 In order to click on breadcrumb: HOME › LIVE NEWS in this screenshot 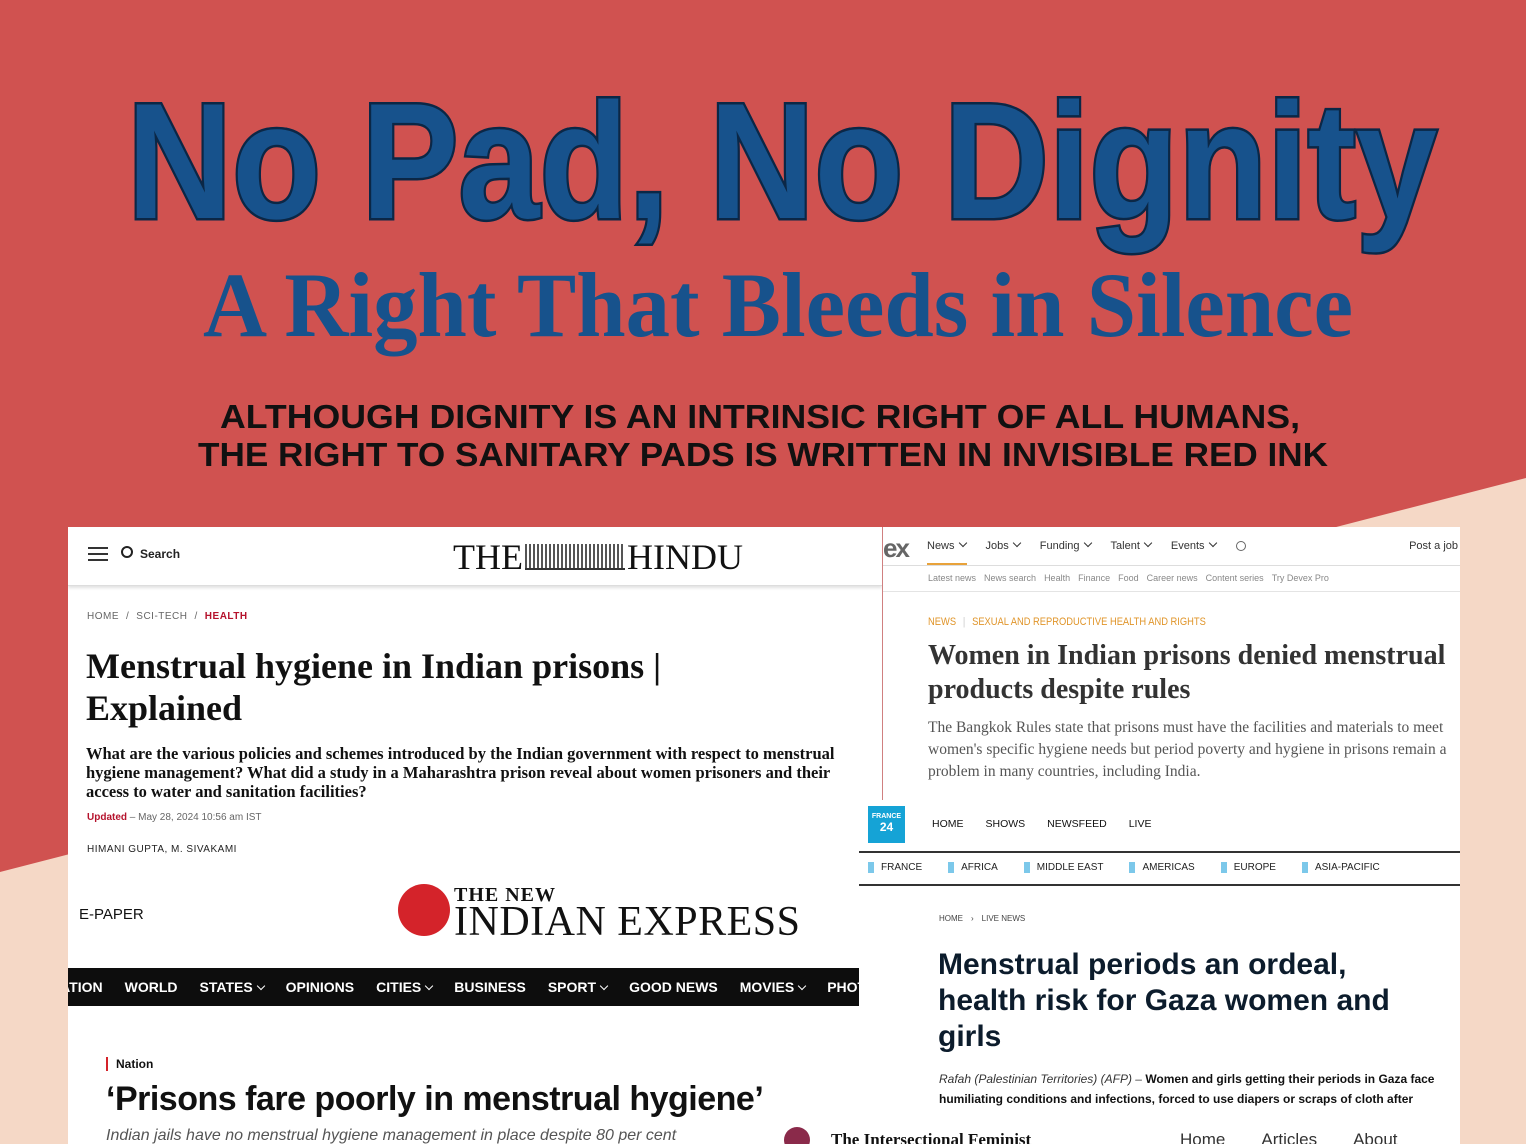, I will do `click(982, 918)`.